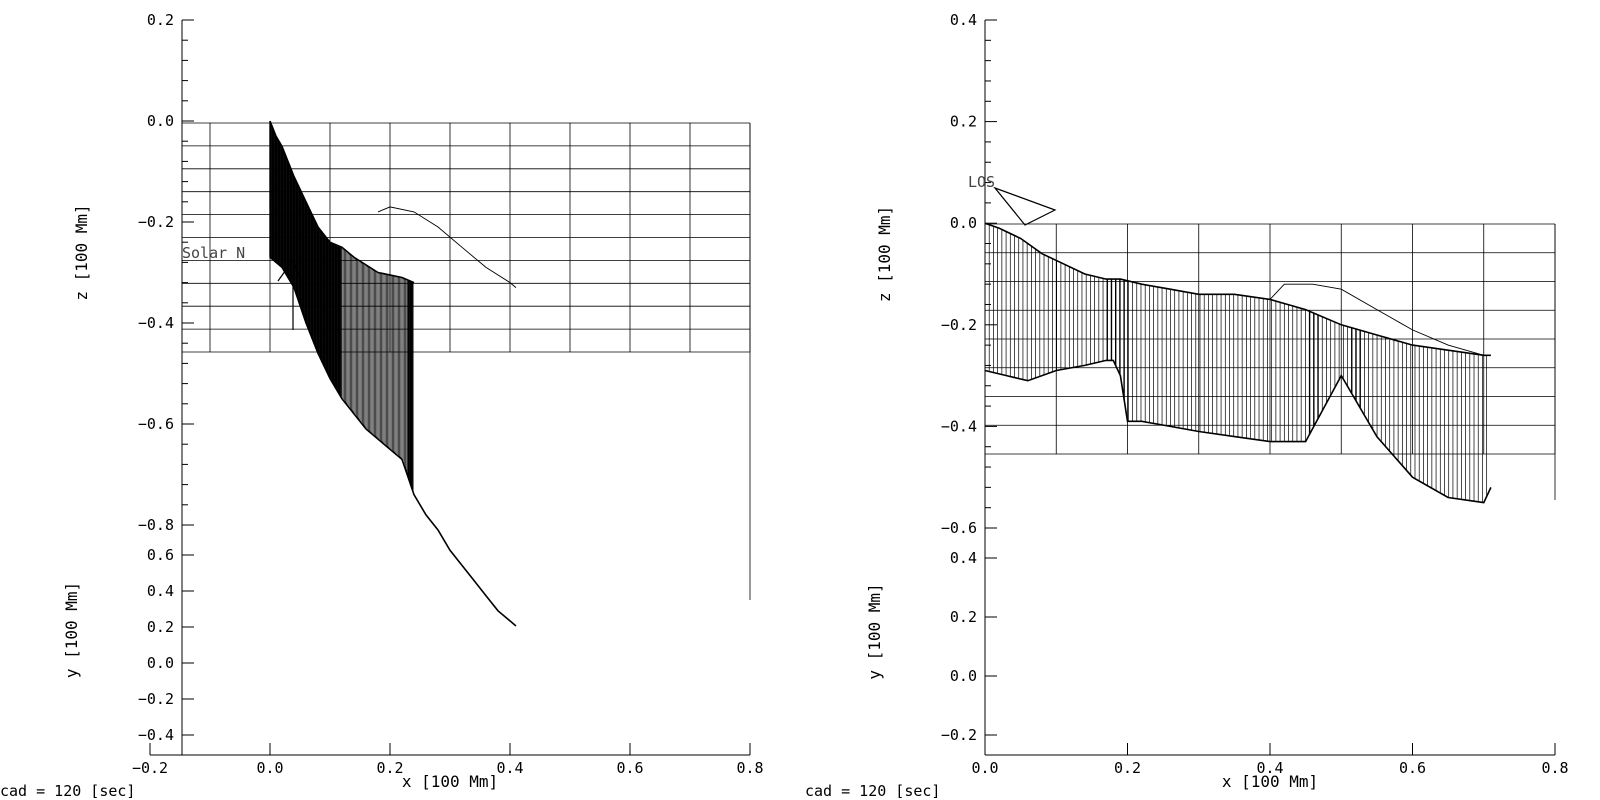 This screenshot has height=800, width=1600. I want to click on z-tick-label: −0.8, so click(156, 525).